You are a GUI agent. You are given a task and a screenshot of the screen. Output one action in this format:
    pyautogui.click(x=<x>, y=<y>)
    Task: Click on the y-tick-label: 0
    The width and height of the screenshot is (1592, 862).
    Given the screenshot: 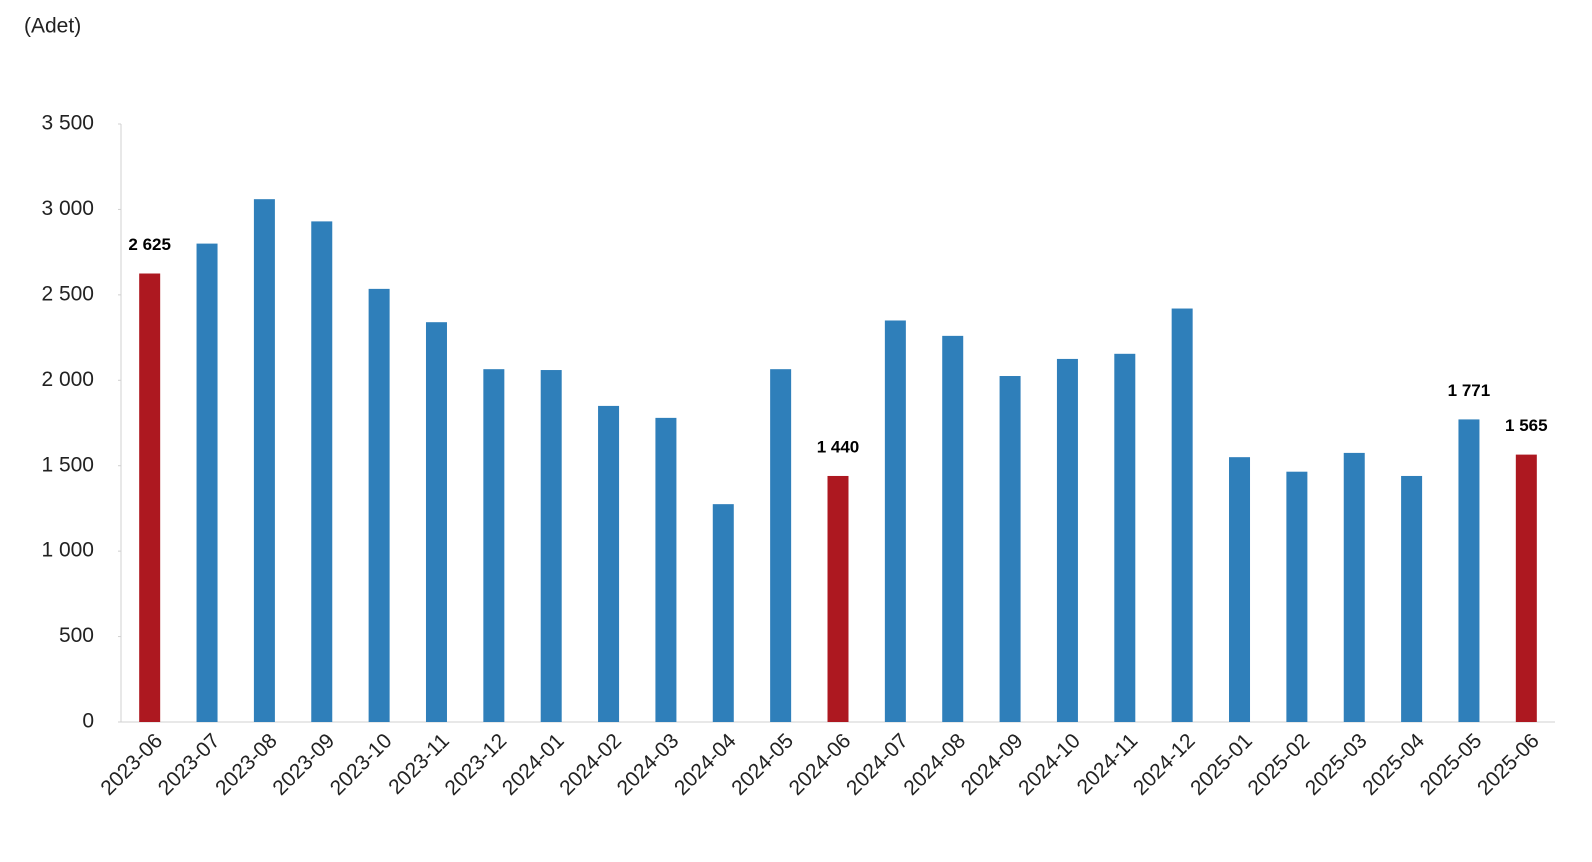 What is the action you would take?
    pyautogui.click(x=88, y=721)
    